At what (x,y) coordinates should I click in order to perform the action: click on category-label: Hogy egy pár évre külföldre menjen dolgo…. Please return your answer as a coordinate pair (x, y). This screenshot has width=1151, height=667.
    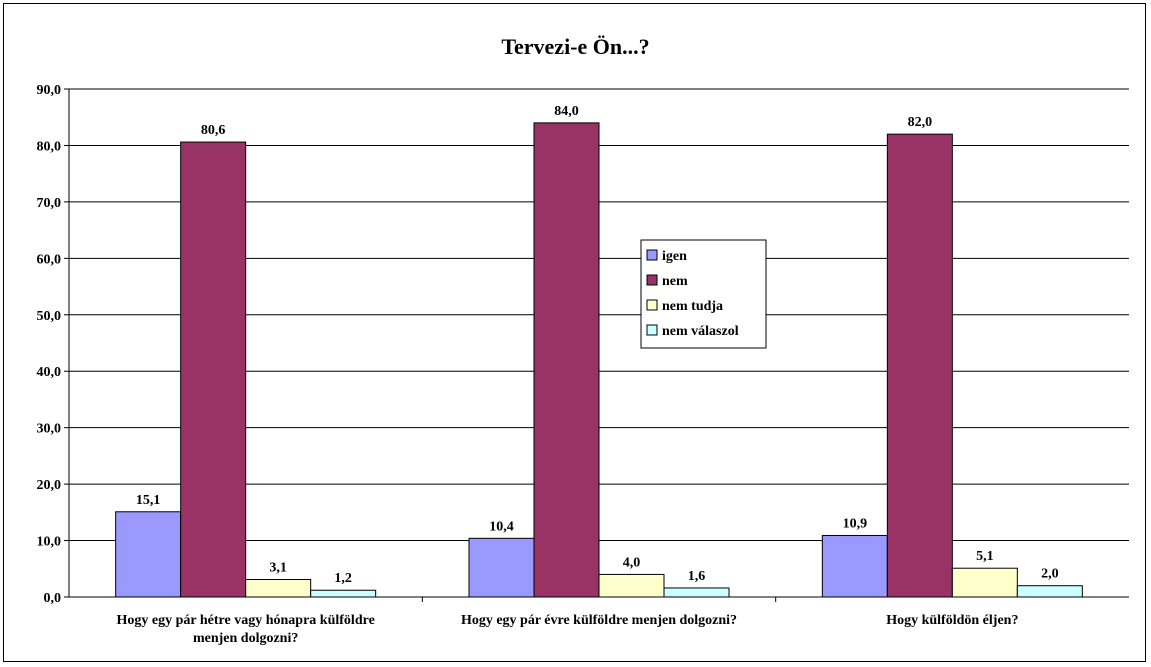
    Looking at the image, I should click on (599, 620).